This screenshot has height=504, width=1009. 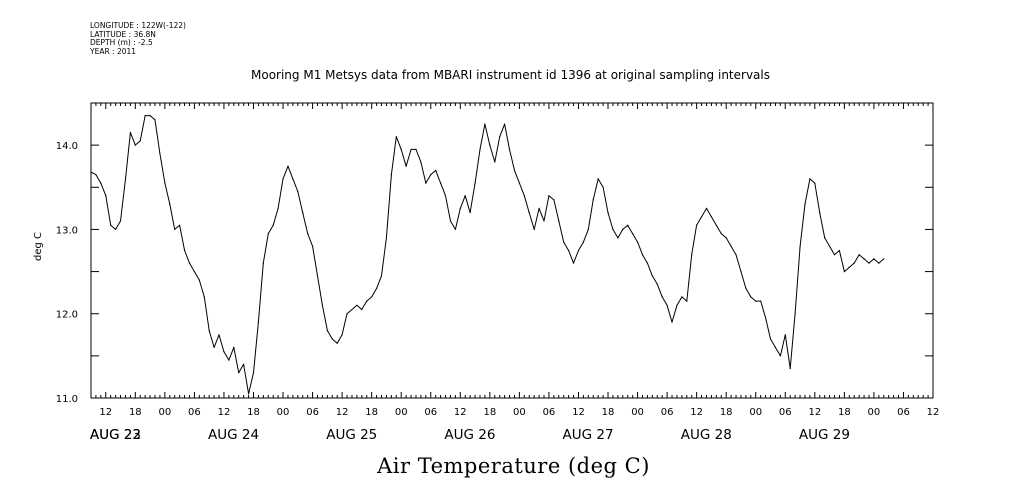 I want to click on y-tick-label: 13.0, so click(x=67, y=230).